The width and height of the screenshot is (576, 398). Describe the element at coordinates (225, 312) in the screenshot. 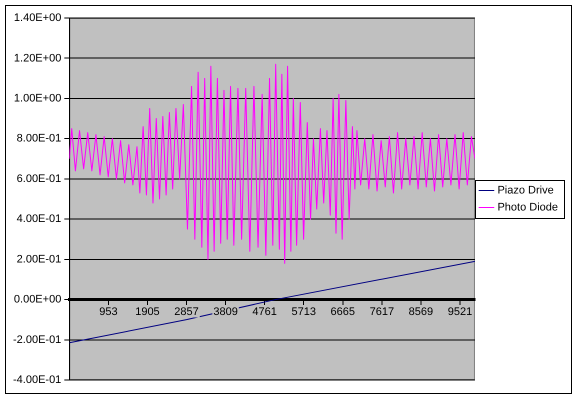

I see `x-tick-label: 3809` at that location.